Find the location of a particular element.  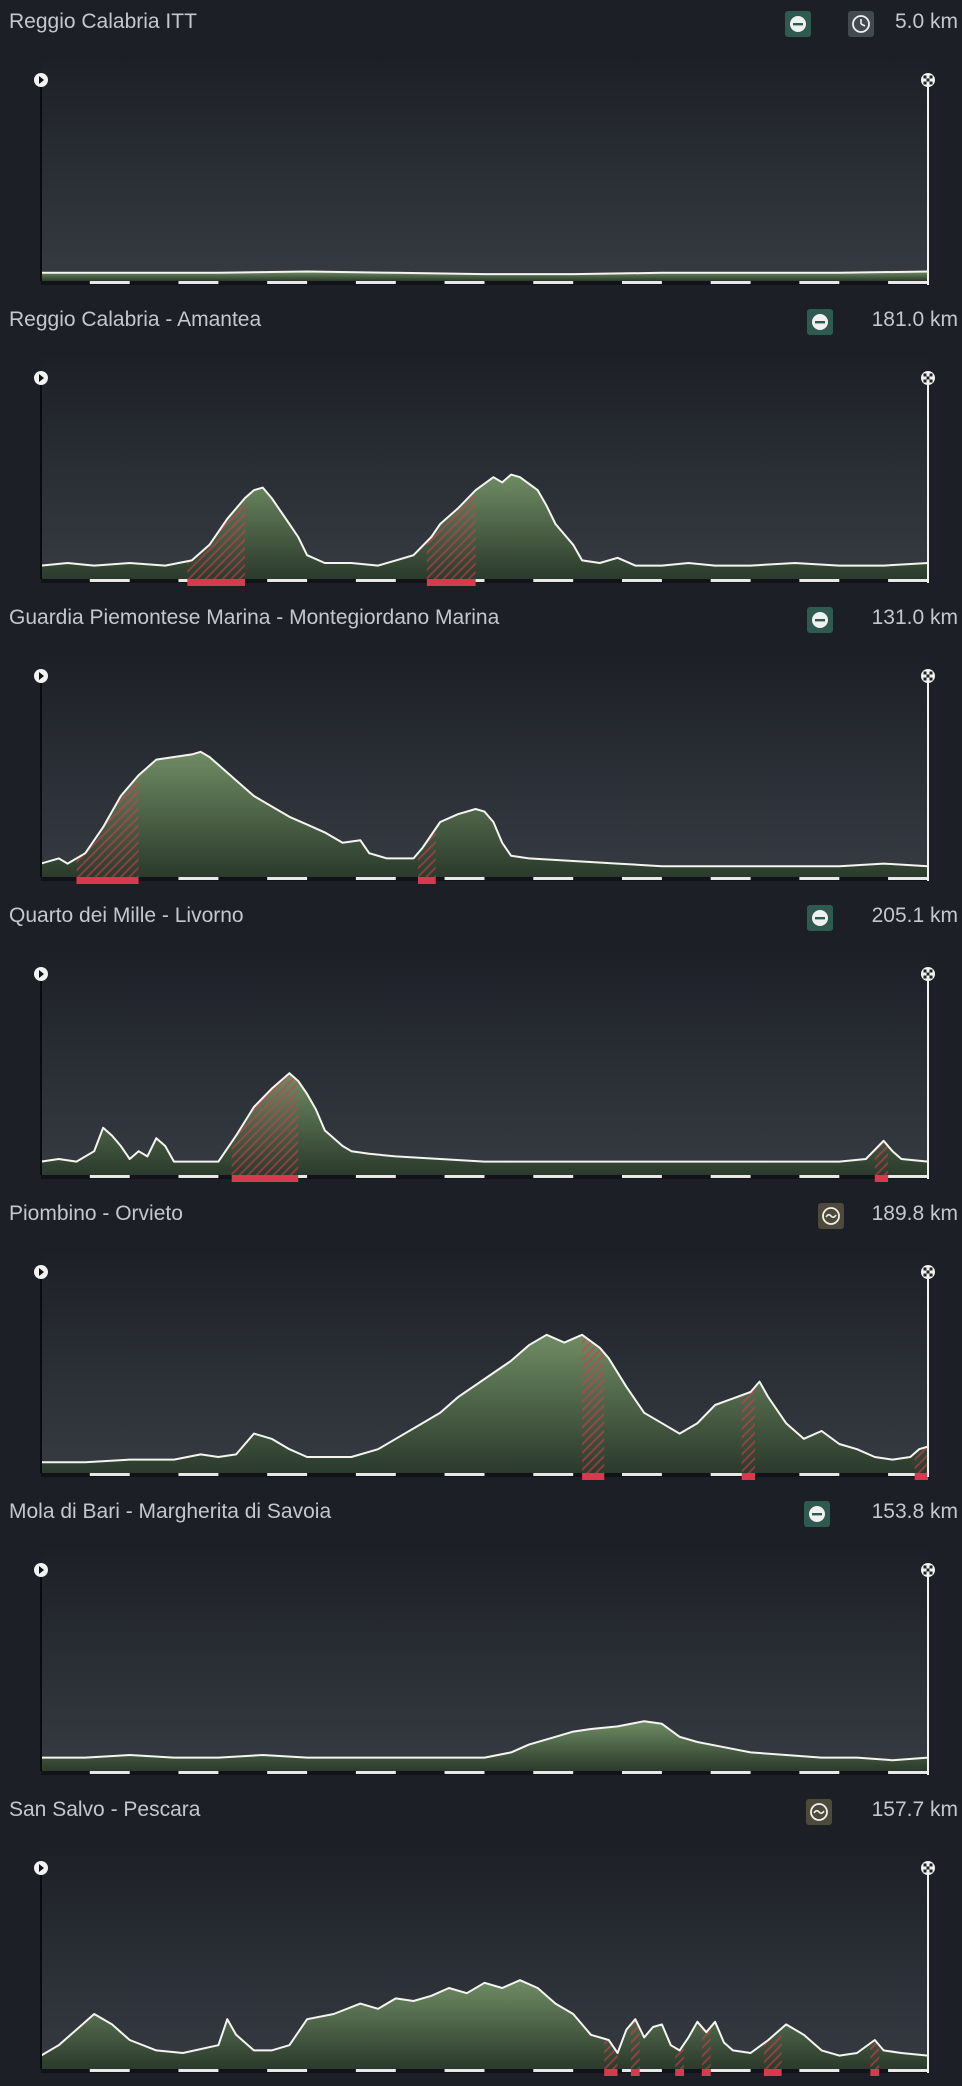

stage-card: Reggio Calabria - Amantea 181.0 km is located at coordinates (481, 447).